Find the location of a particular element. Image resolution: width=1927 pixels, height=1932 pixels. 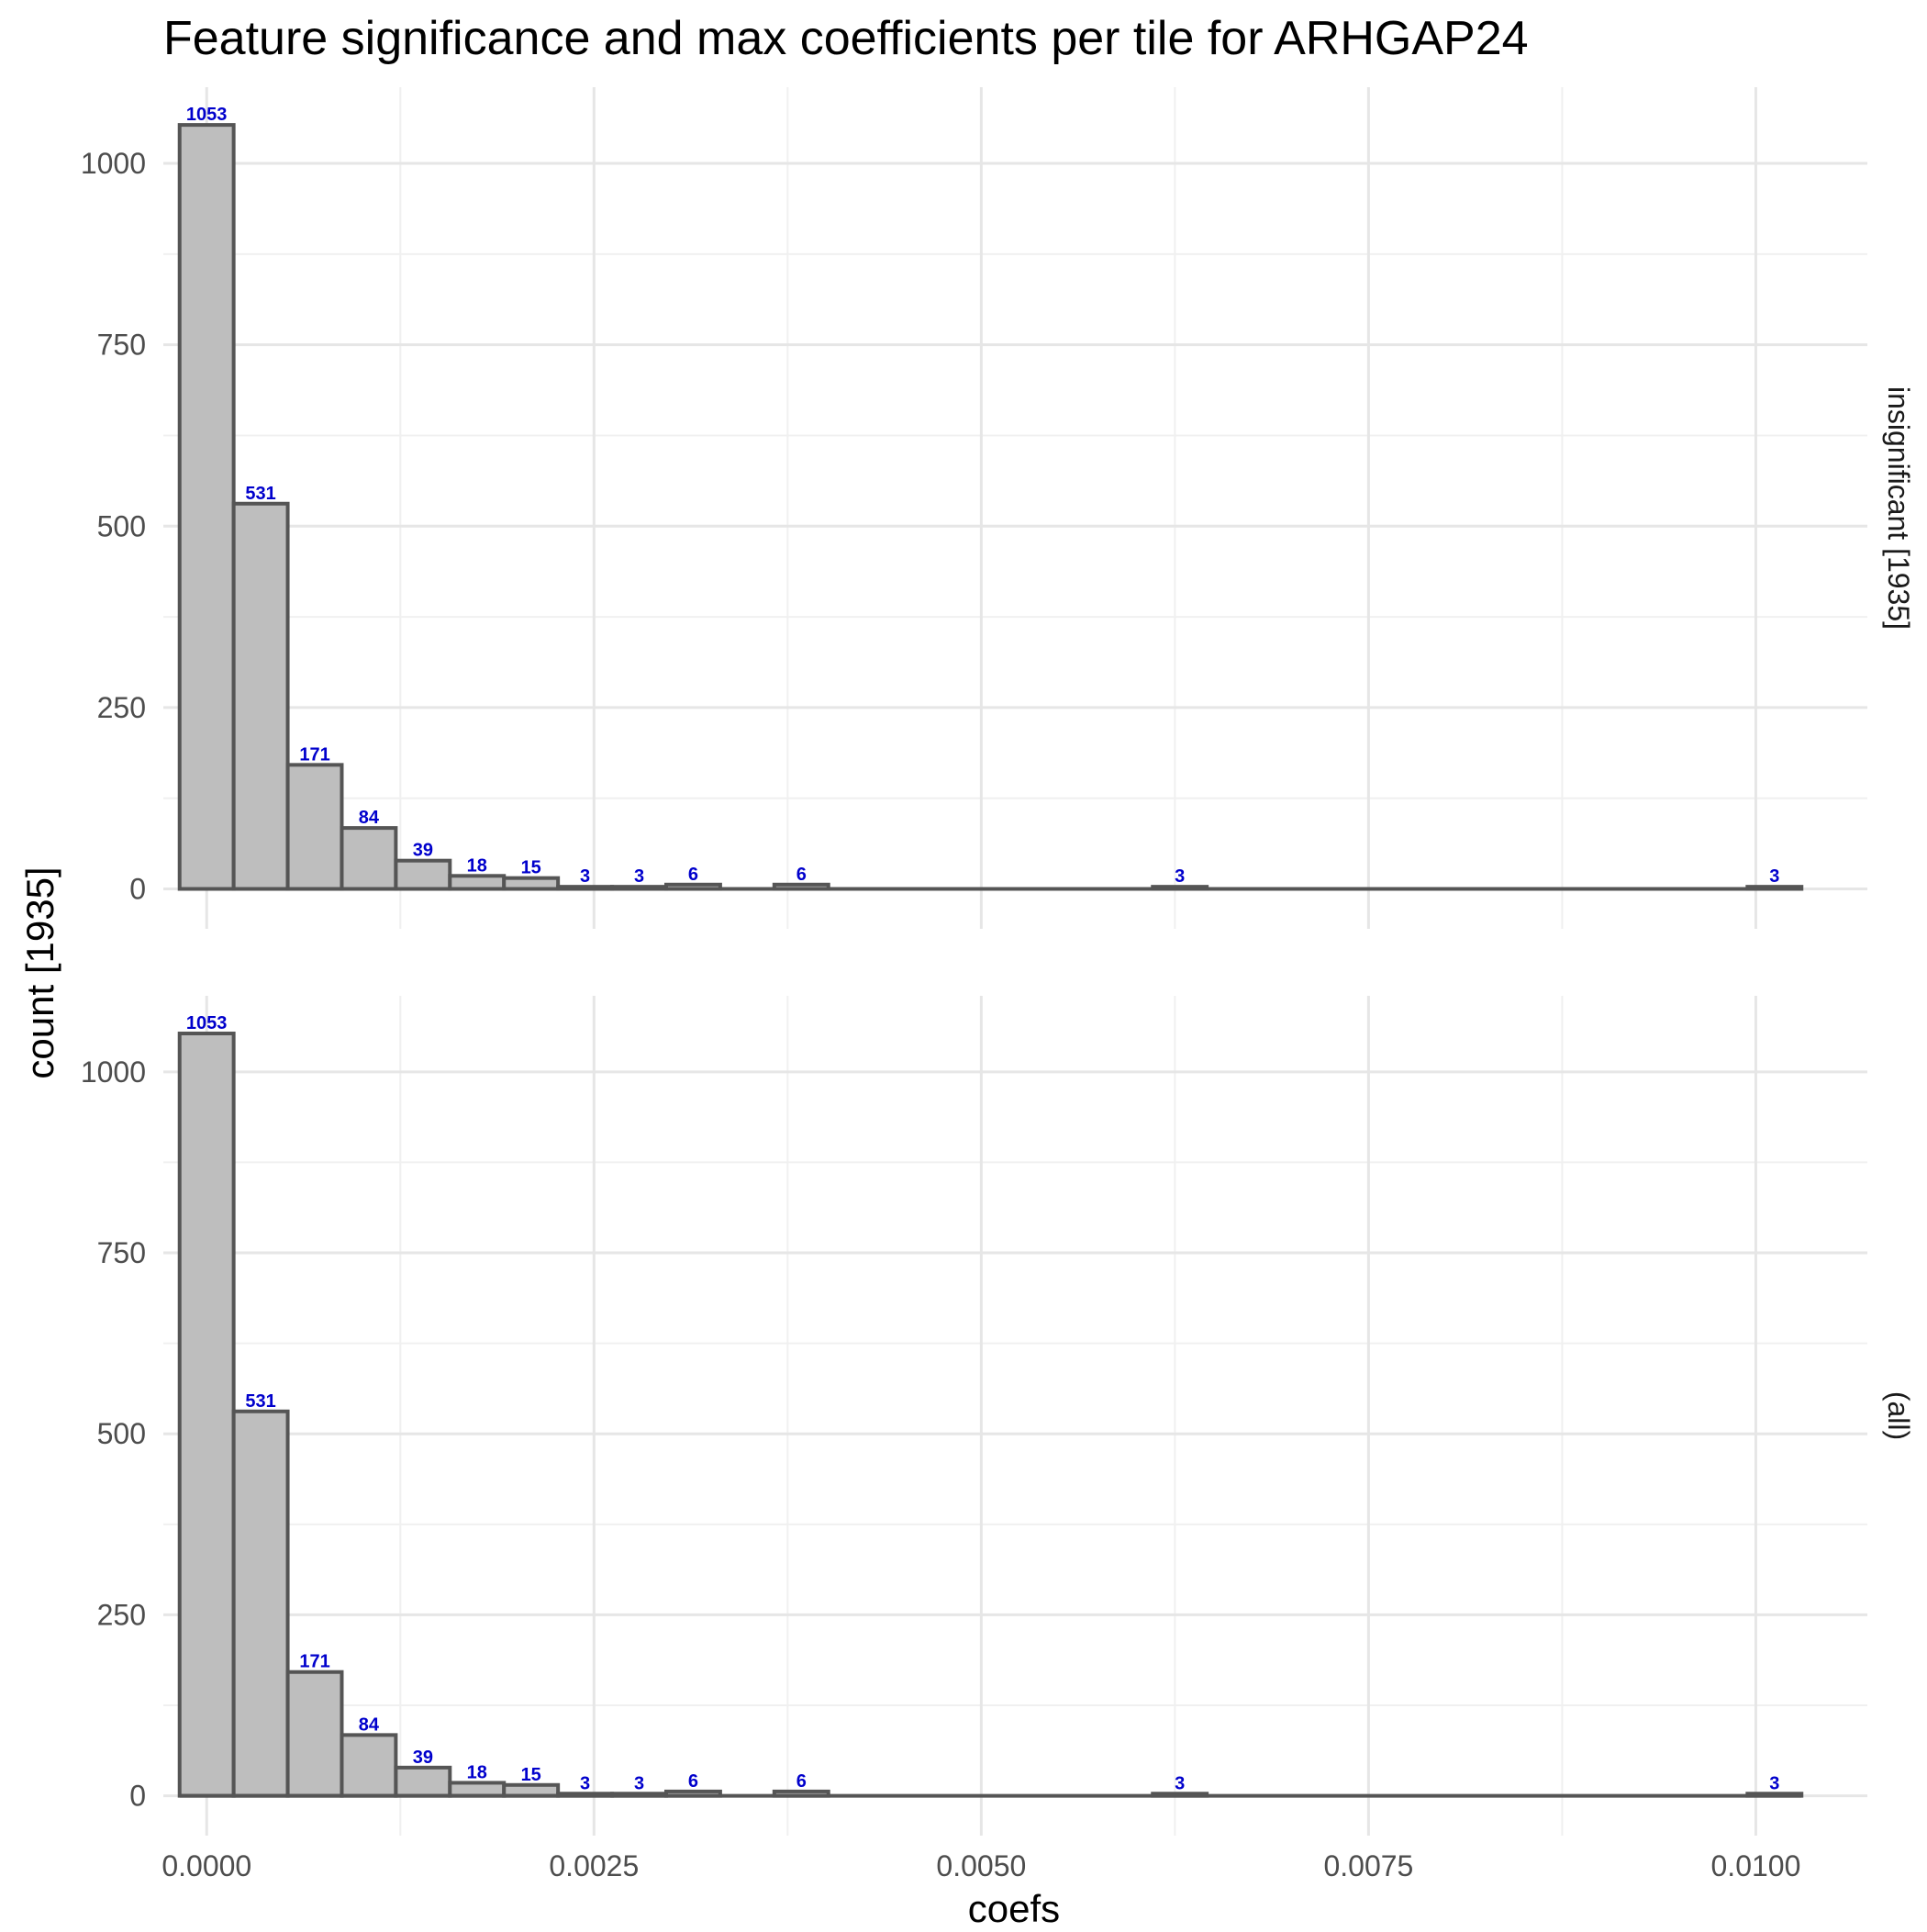

x-tick-label: 0.0000 is located at coordinates (206, 1865).